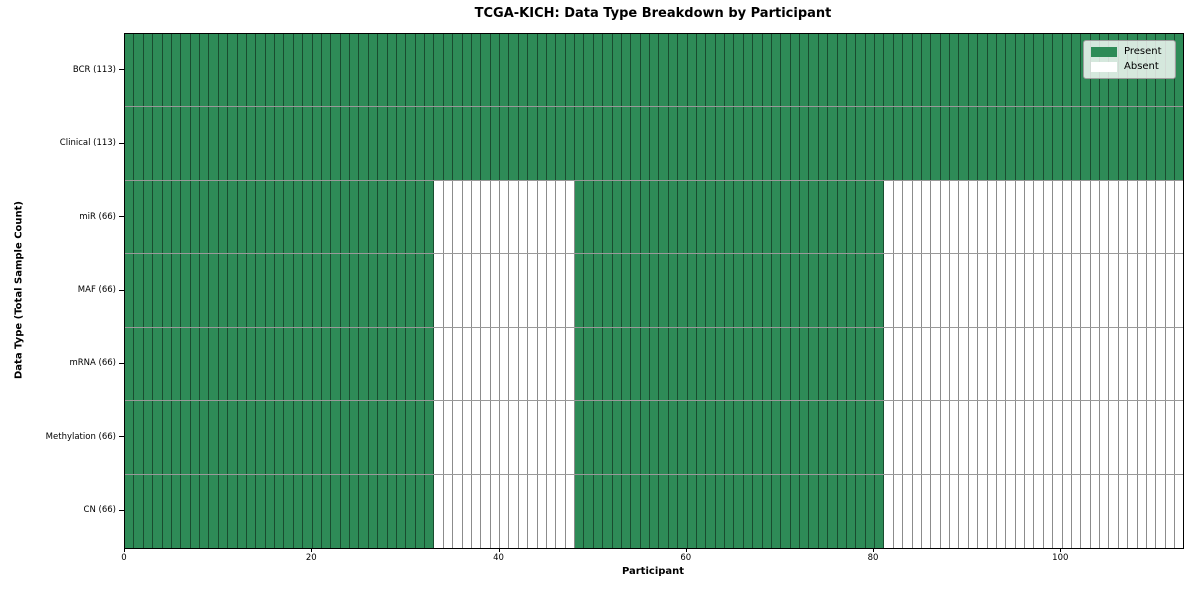 The height and width of the screenshot is (600, 1200). I want to click on xtick-label-40: 40, so click(498, 558).